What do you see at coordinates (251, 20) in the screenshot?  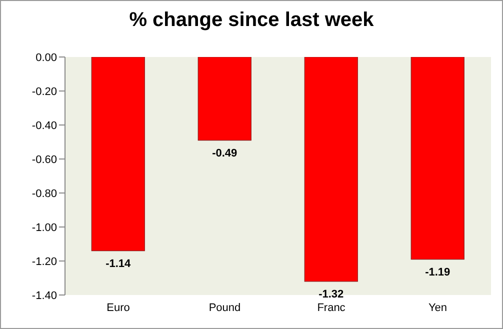 I see `chart-title: % change since last week` at bounding box center [251, 20].